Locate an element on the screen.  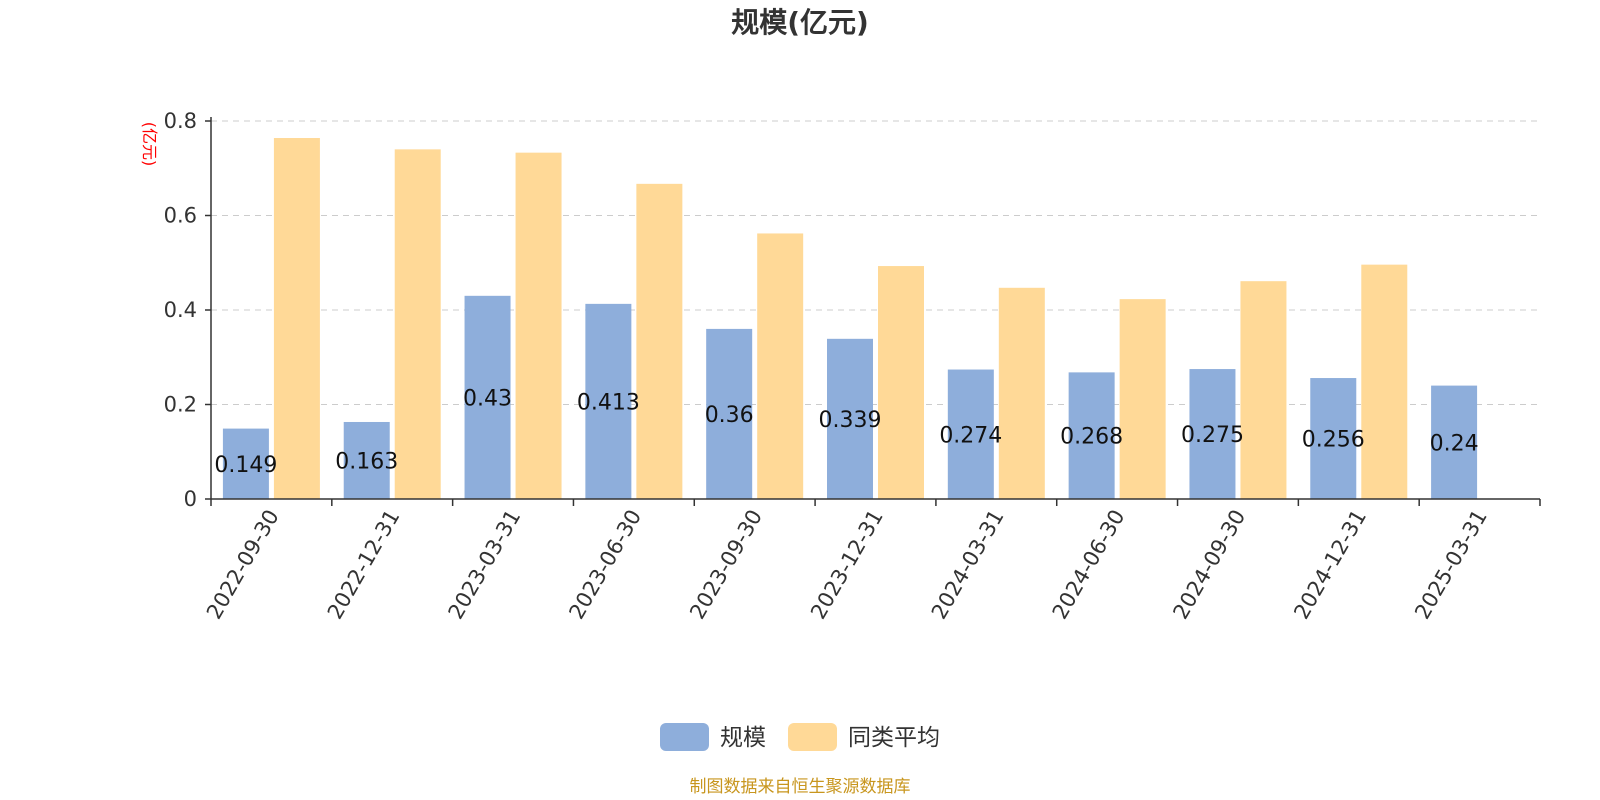
x-tick-label: 2024-06-30 is located at coordinates (1089, 565).